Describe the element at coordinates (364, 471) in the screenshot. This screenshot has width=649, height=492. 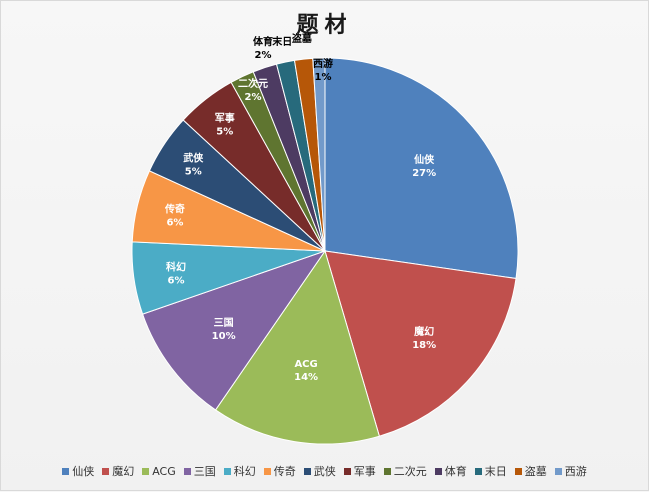
I see `legend-label: 军事` at that location.